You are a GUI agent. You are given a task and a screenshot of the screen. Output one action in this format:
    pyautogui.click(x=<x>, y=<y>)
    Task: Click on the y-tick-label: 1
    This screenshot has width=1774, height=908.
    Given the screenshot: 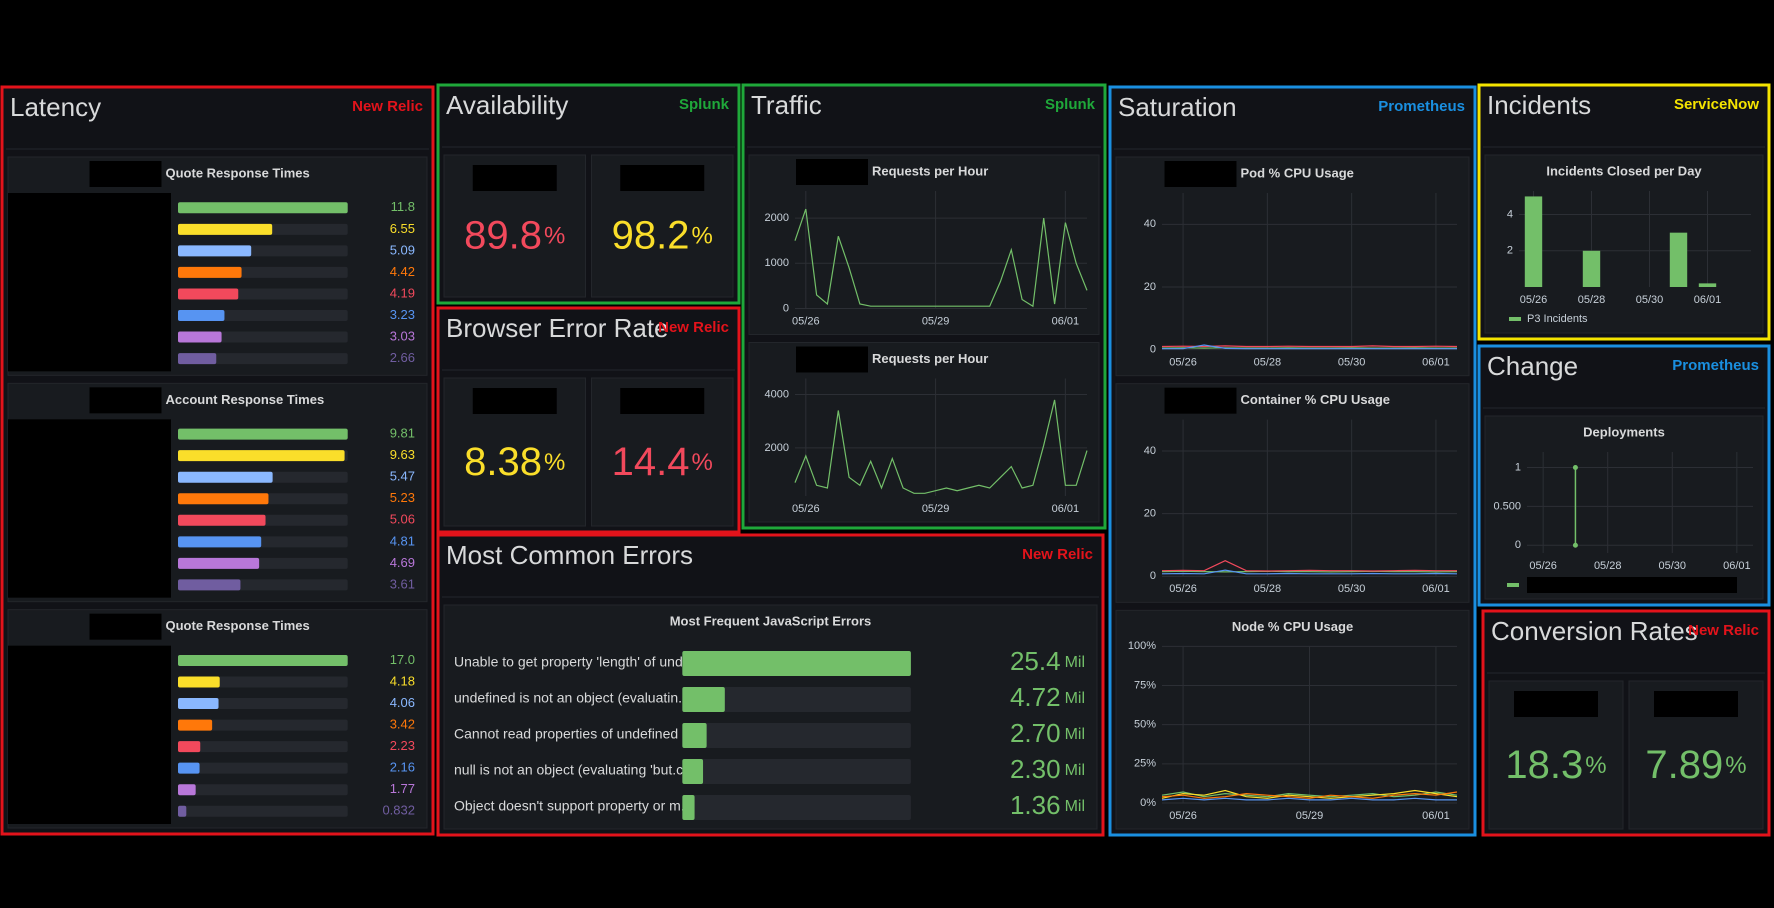 What is the action you would take?
    pyautogui.click(x=1518, y=467)
    